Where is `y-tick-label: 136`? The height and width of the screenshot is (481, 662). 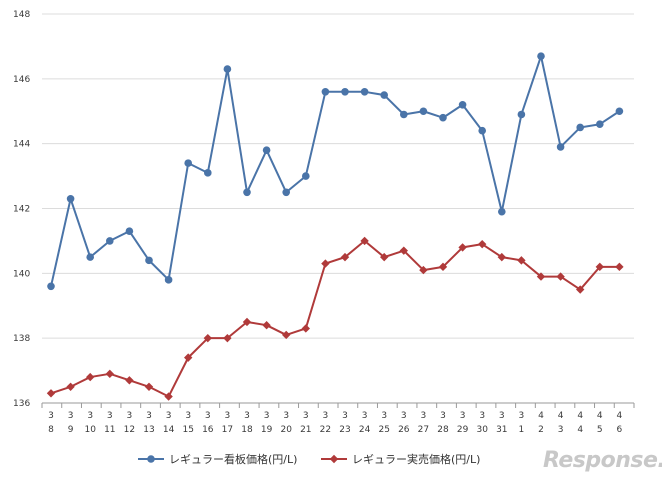
y-tick-label: 136 is located at coordinates (21, 404).